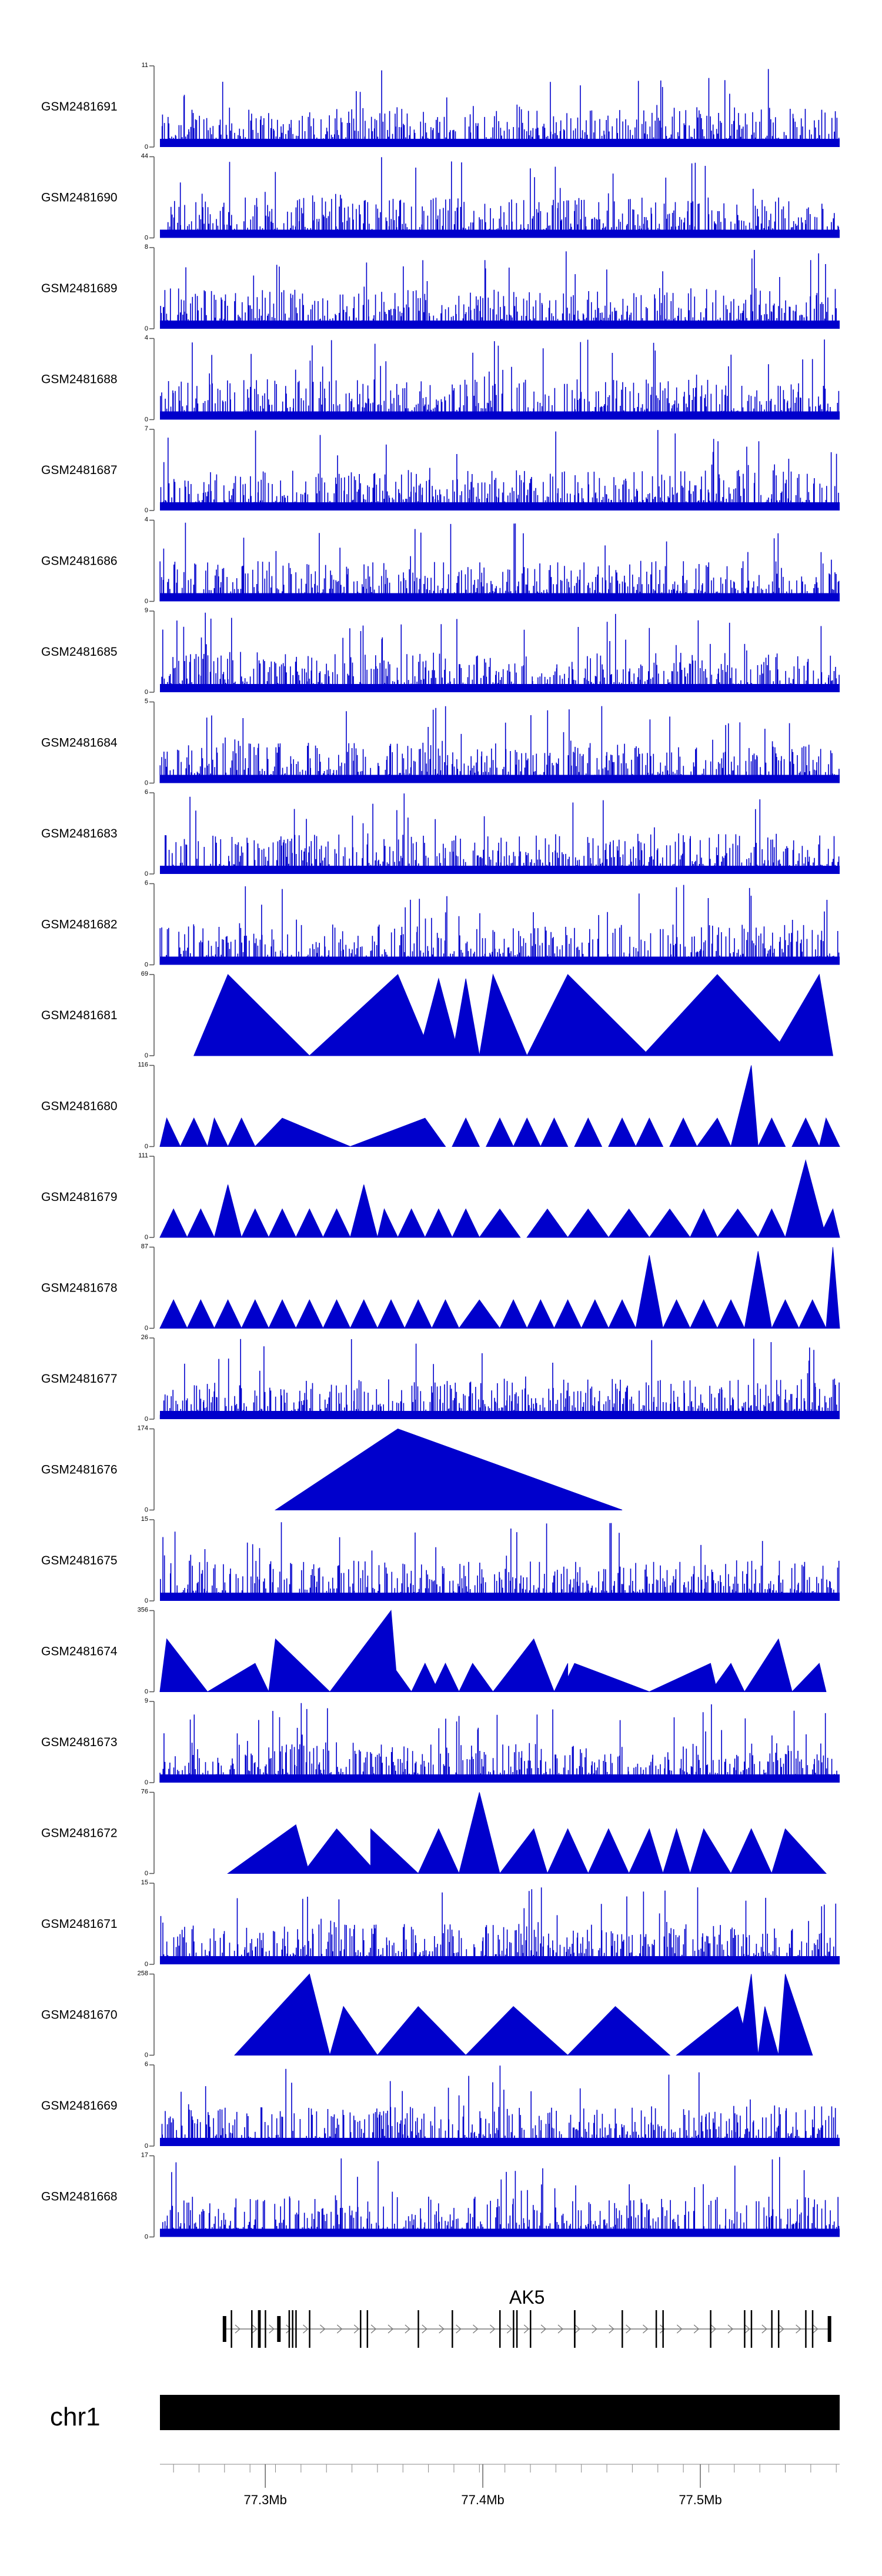 The height and width of the screenshot is (2576, 882). What do you see at coordinates (79, 1197) in the screenshot?
I see `track-label: GSM2481679` at bounding box center [79, 1197].